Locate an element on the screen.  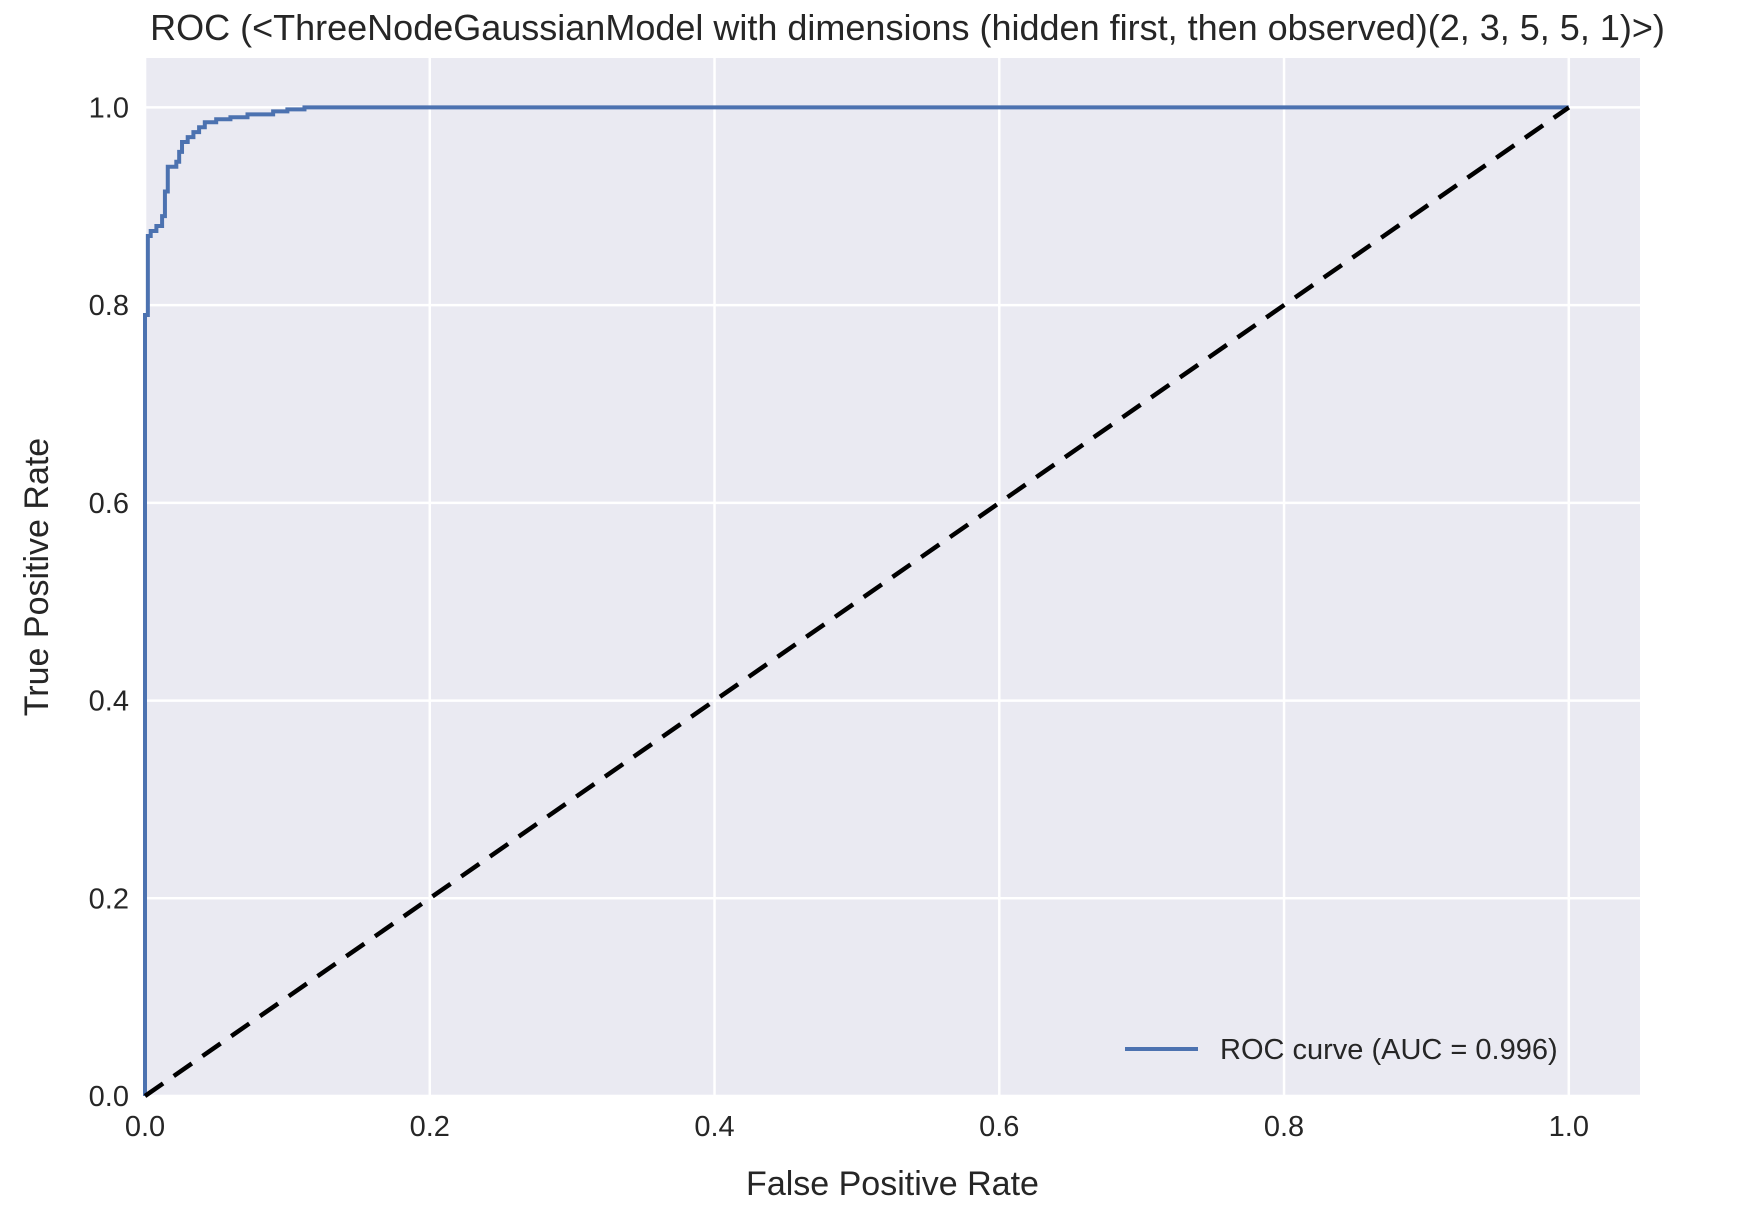
y-tick-label: 0.0 is located at coordinates (109, 1097).